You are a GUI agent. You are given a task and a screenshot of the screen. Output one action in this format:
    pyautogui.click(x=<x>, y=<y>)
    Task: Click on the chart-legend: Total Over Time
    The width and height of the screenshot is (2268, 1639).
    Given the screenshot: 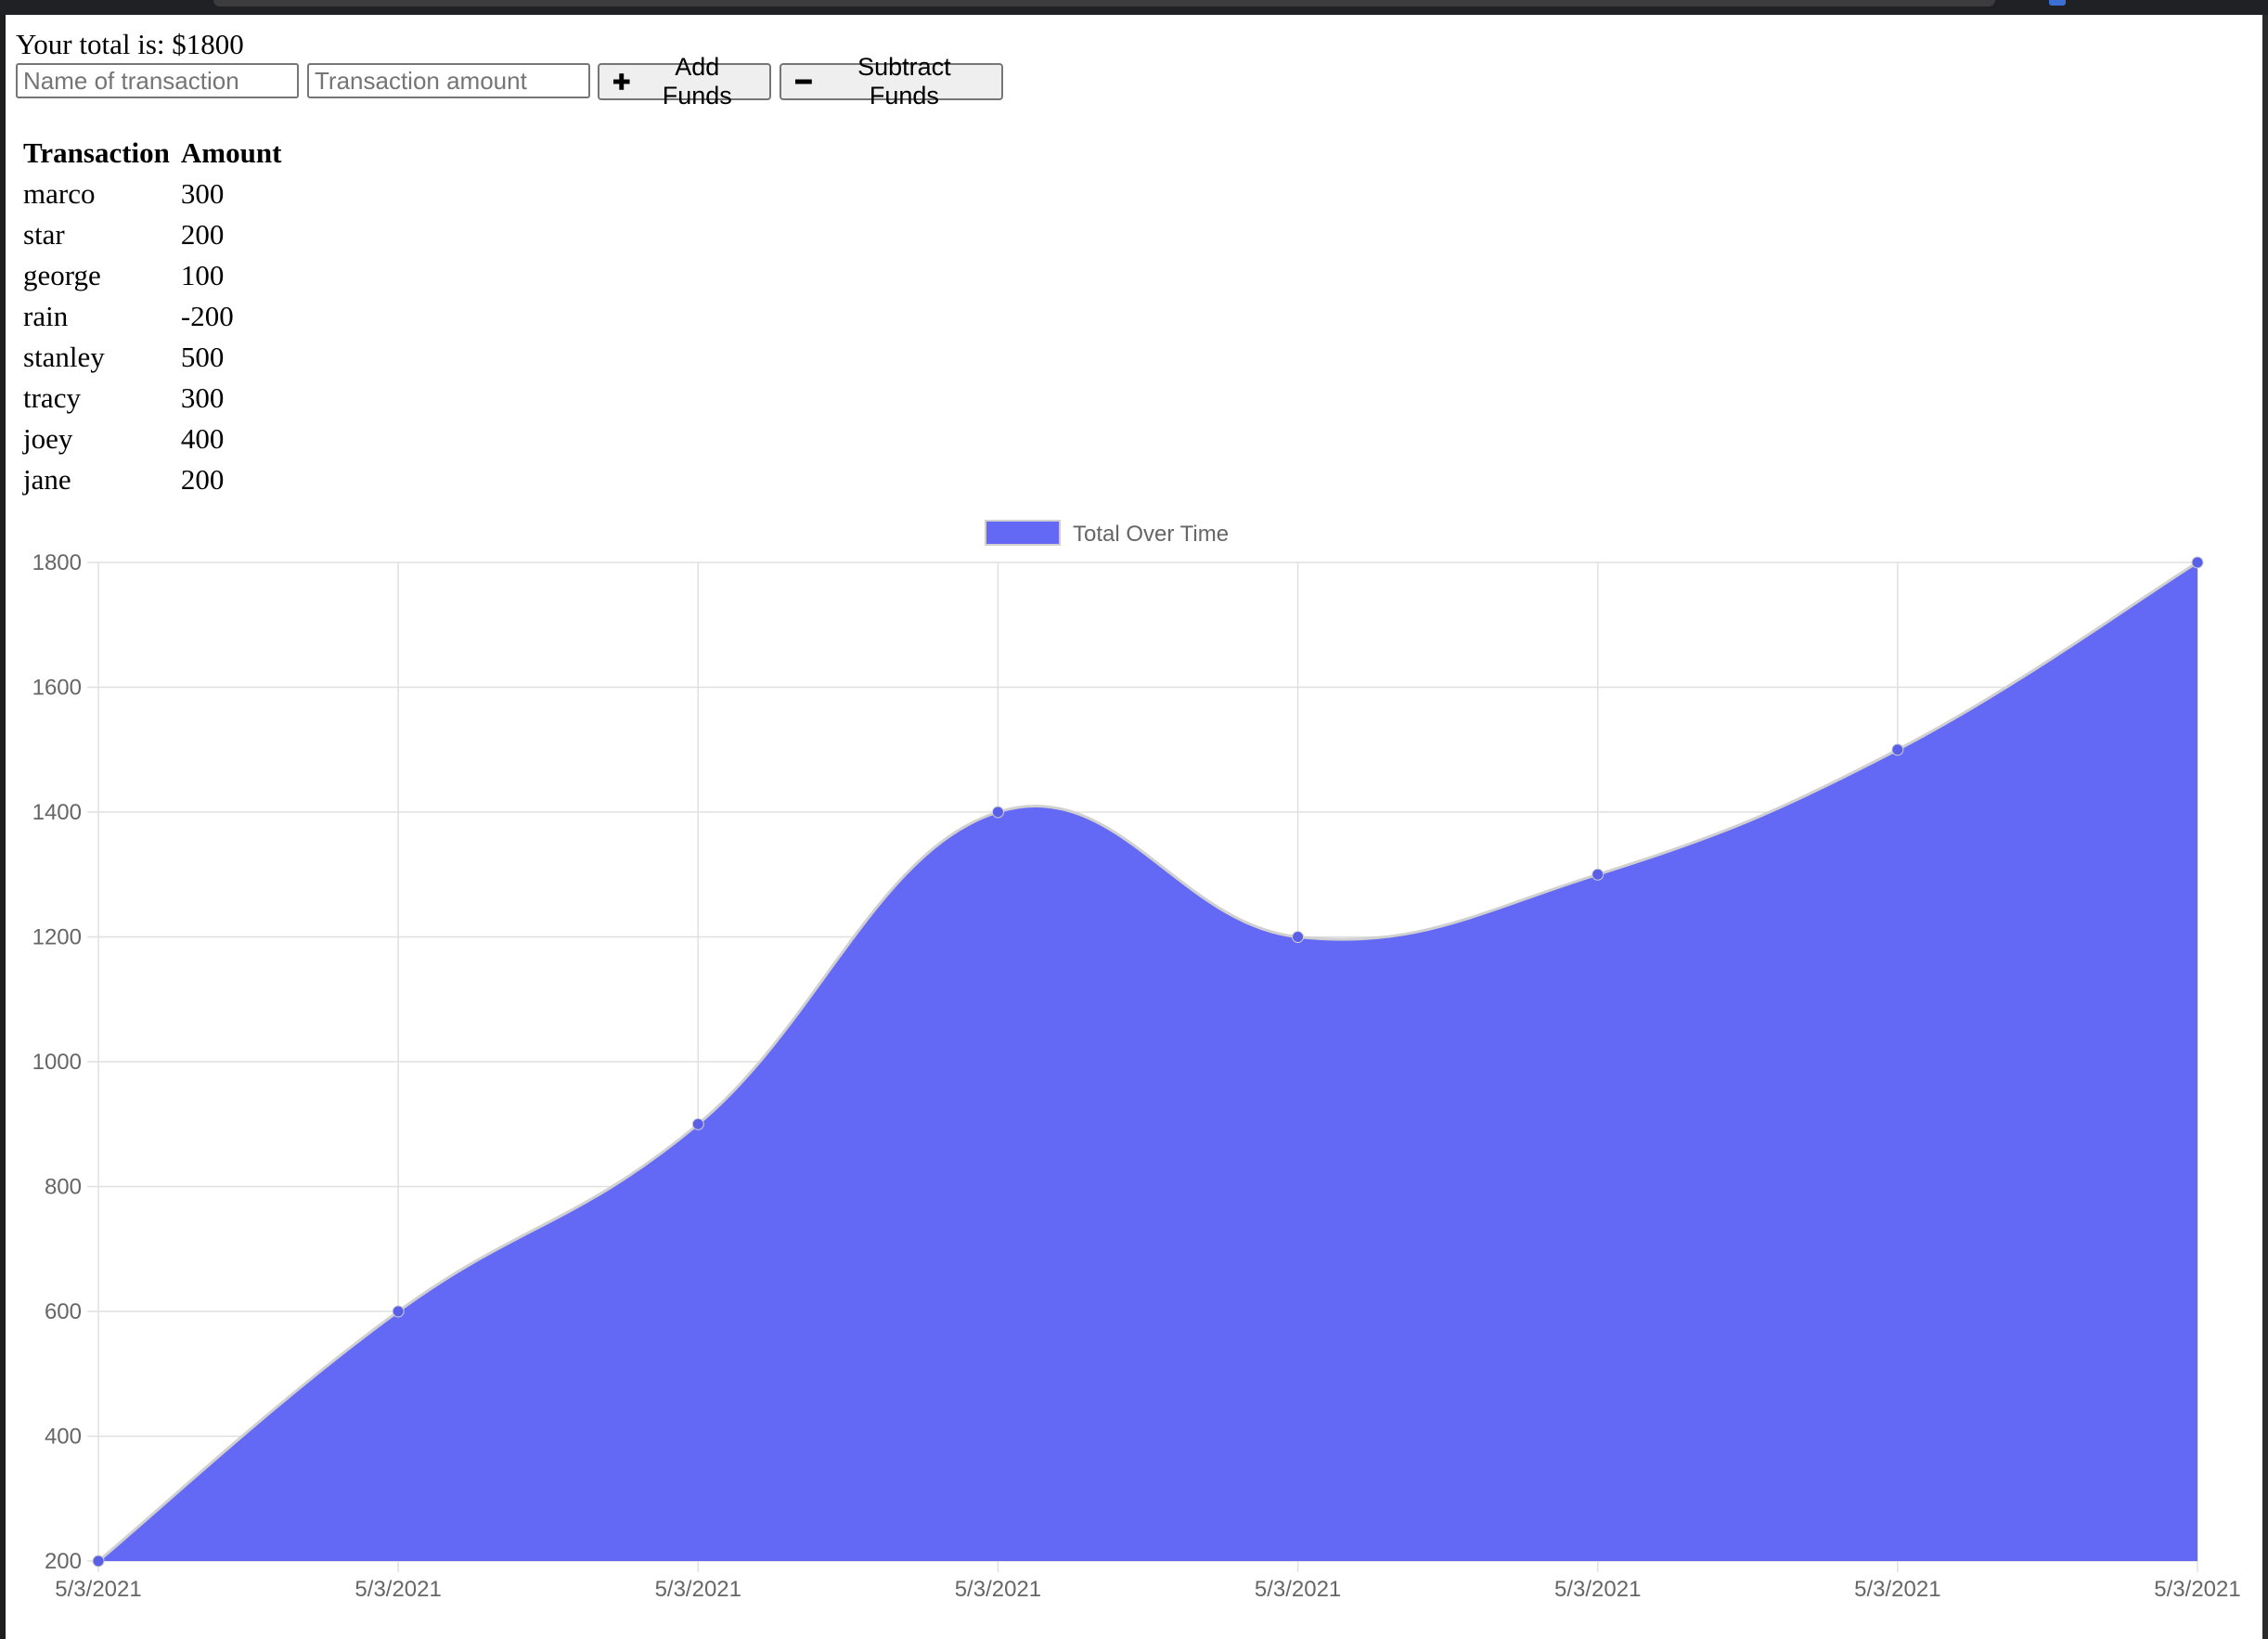 What is the action you would take?
    pyautogui.click(x=1107, y=533)
    